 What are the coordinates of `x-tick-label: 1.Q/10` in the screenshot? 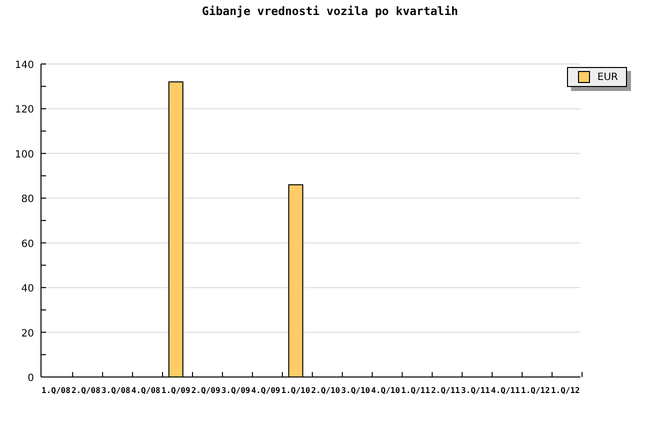 It's located at (295, 390).